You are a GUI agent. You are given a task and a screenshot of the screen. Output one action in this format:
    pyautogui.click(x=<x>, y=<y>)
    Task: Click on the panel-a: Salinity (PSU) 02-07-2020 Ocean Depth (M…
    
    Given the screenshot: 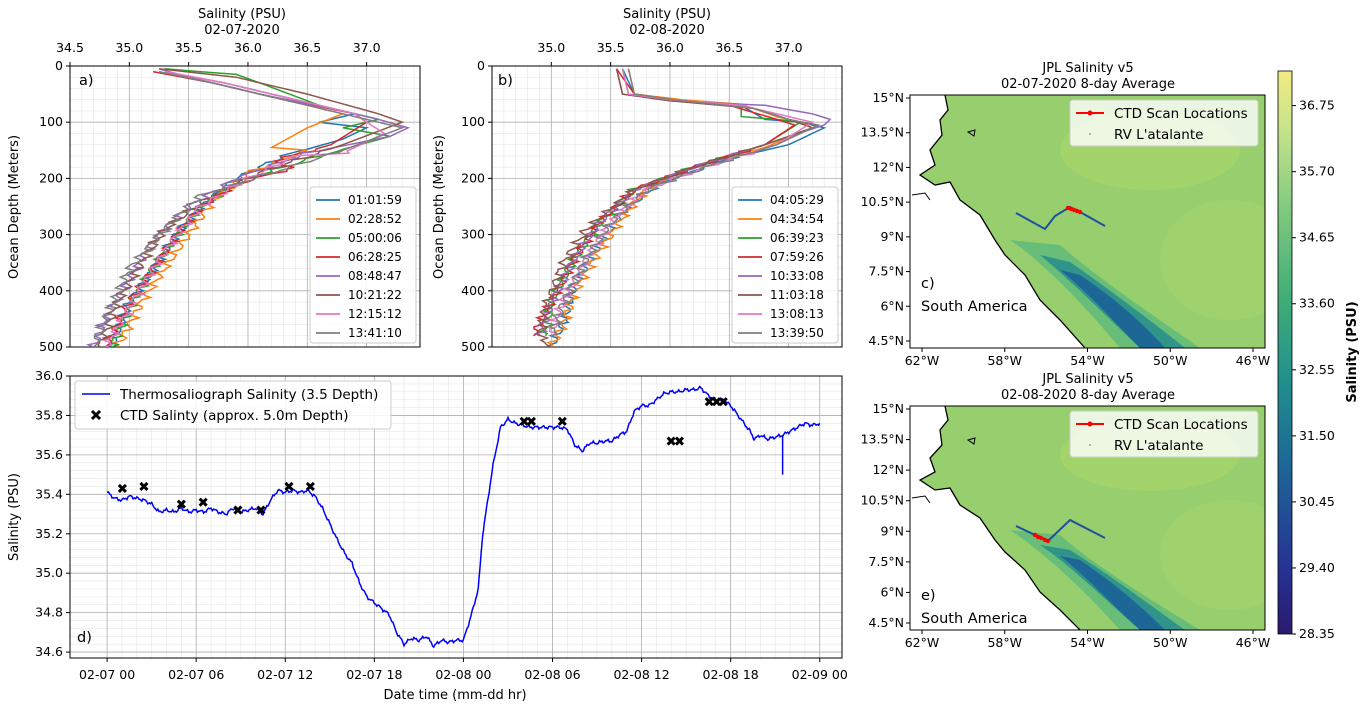 What is the action you would take?
    pyautogui.click(x=214, y=180)
    